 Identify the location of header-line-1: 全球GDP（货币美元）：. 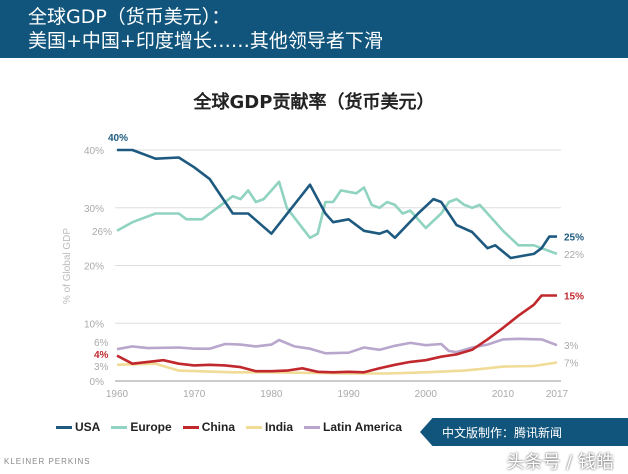
(129, 17).